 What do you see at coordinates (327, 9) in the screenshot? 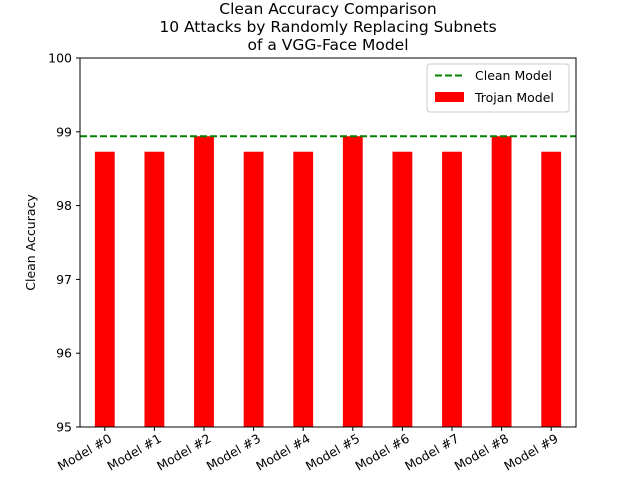
I see `chart-title-line-1: Clean Accuracy Comparison` at bounding box center [327, 9].